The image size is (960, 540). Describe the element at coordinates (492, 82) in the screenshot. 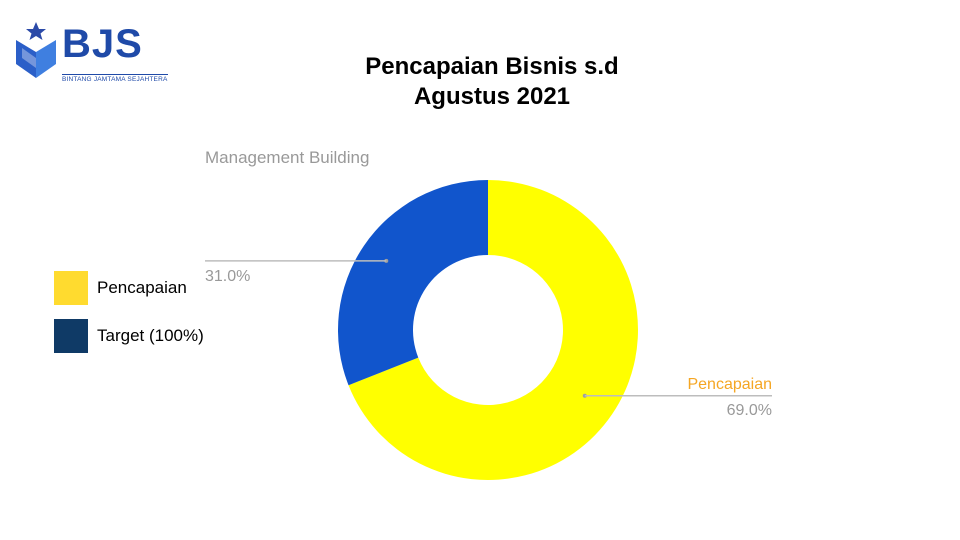

I see `chart-title: Pencapaian Bisnis s.d Agustus 2021` at that location.